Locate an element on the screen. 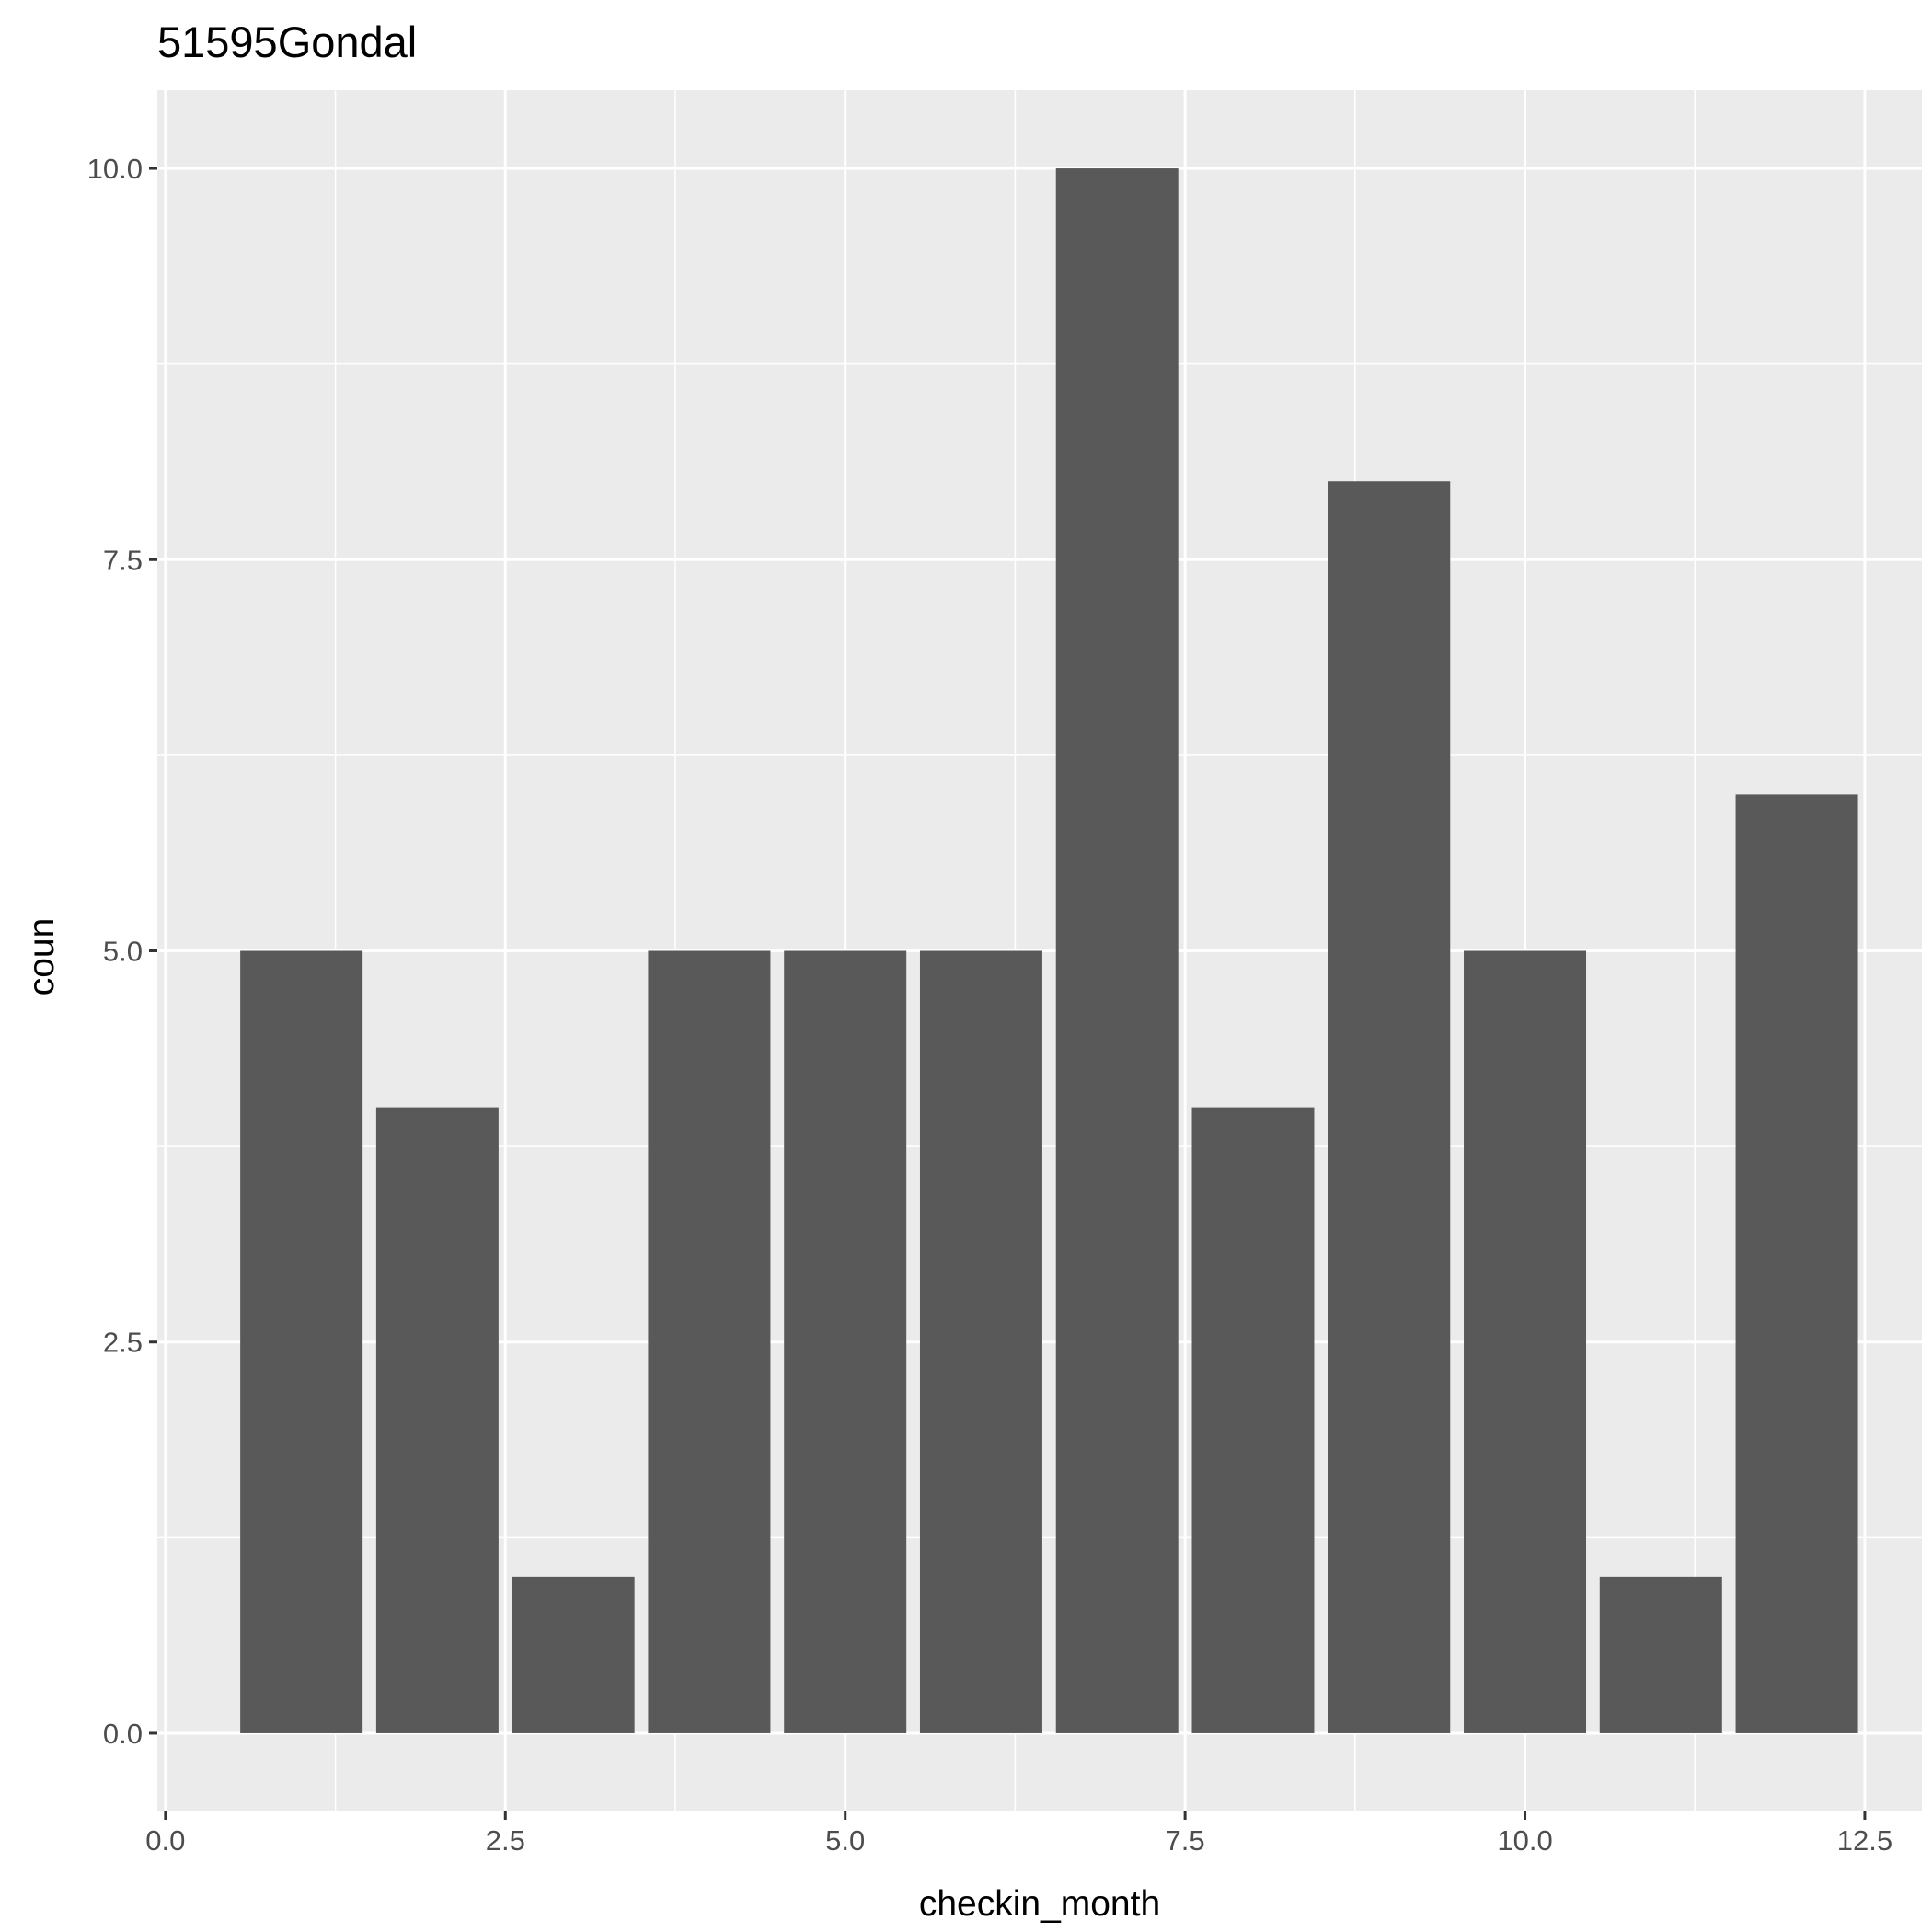 The width and height of the screenshot is (1932, 1932). x-tick-label: 0.0 is located at coordinates (165, 1840).